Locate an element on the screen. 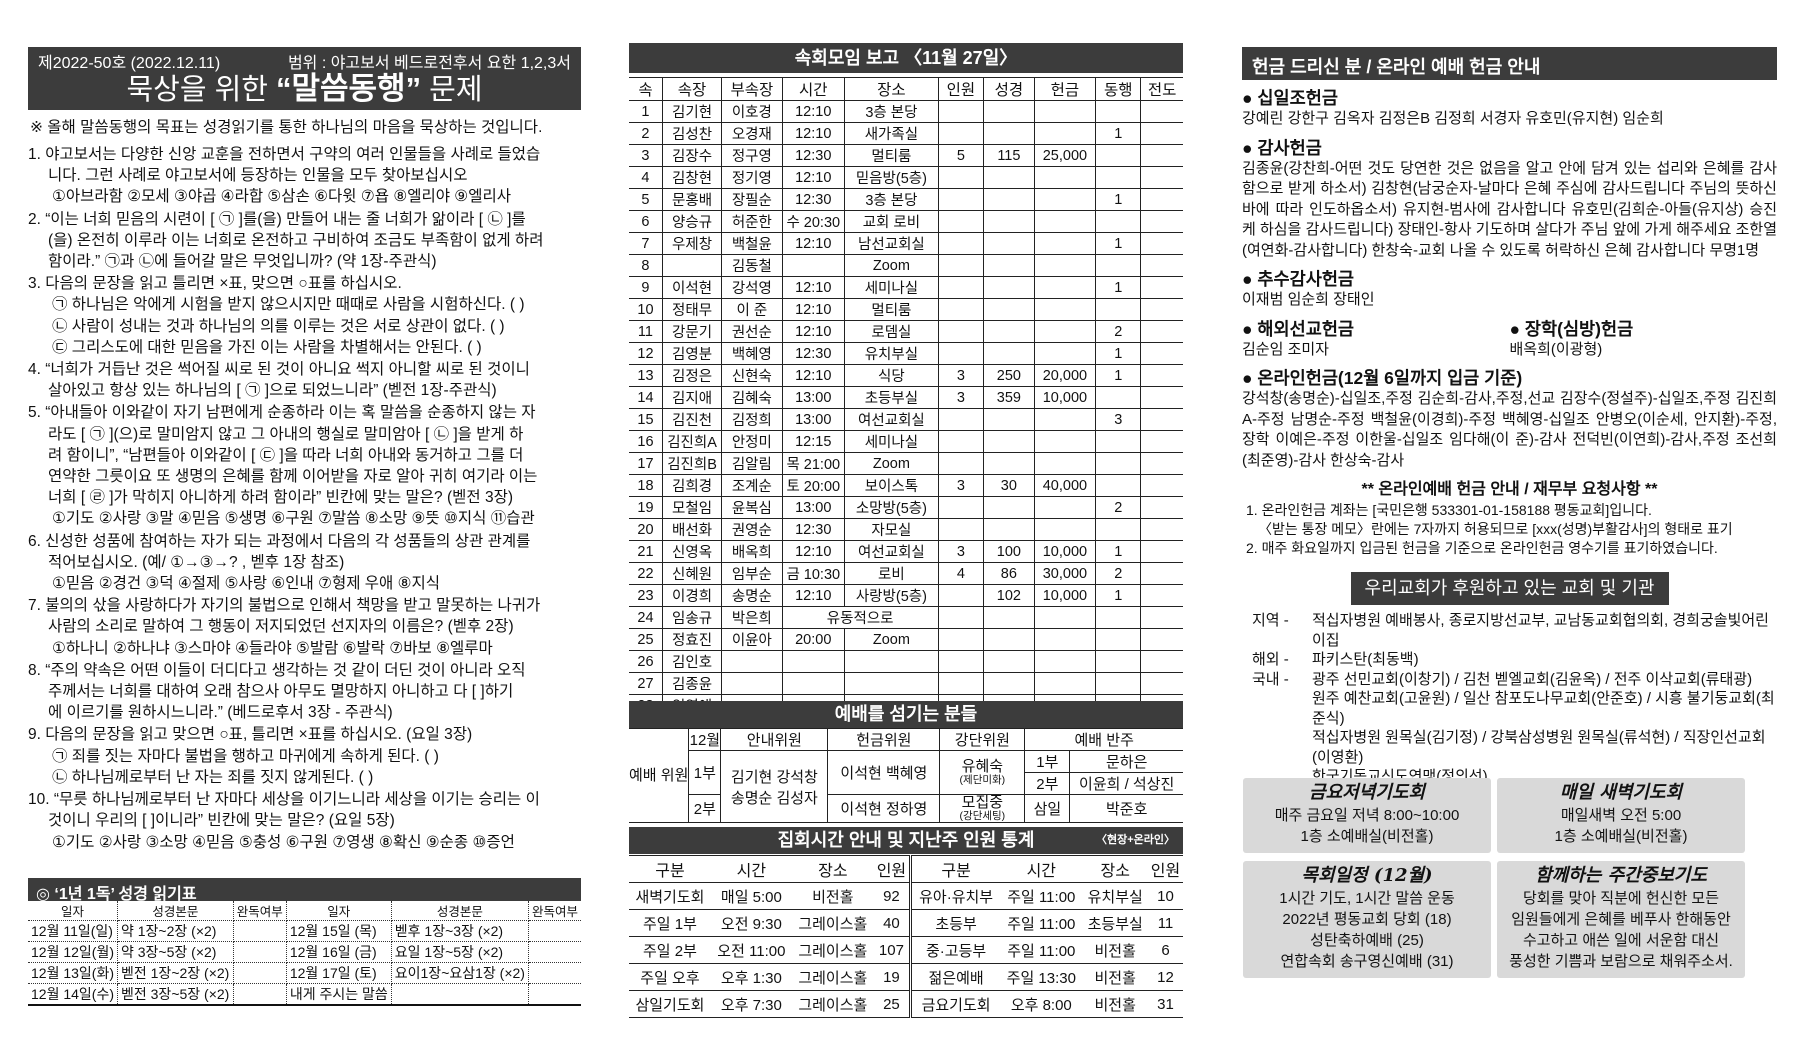 The height and width of the screenshot is (1039, 1795). table-cell: 이호경 is located at coordinates (752, 111).